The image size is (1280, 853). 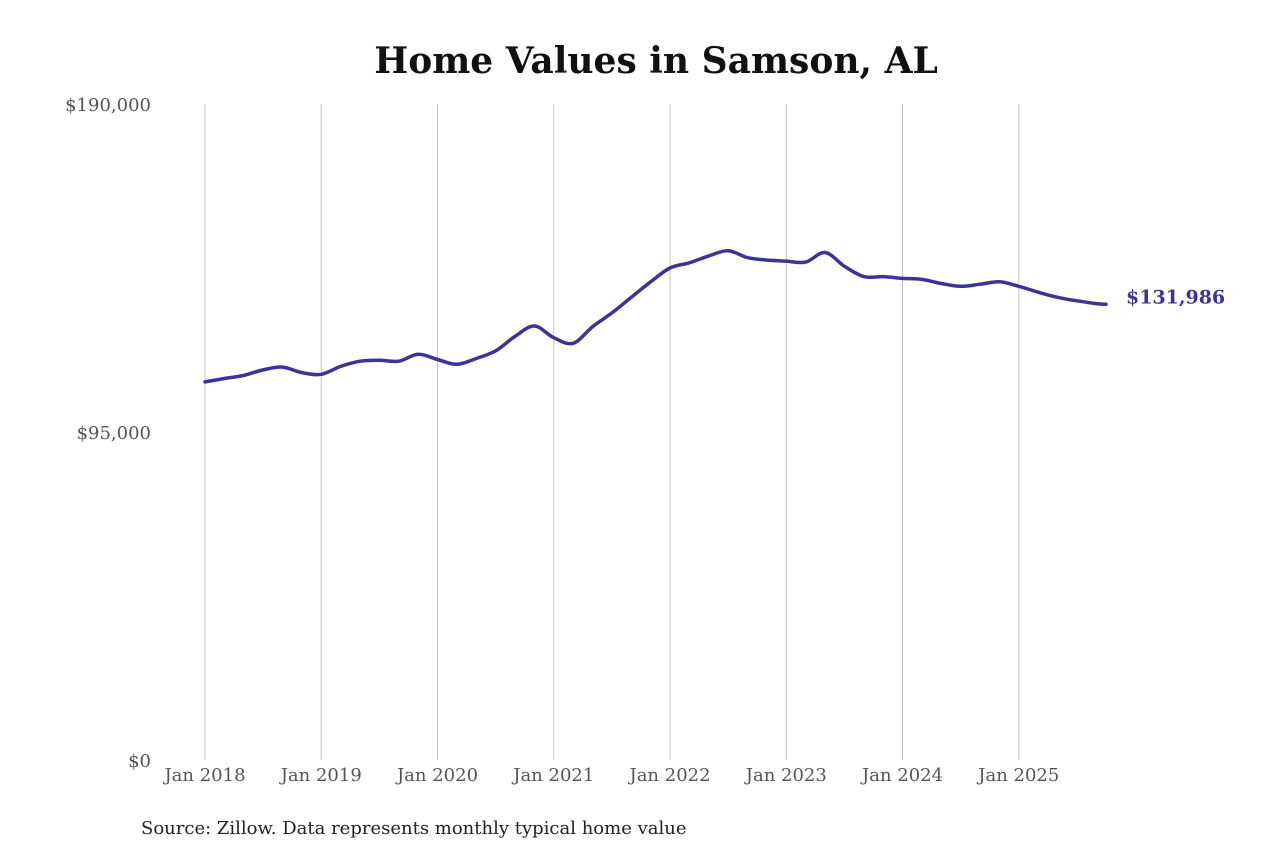 What do you see at coordinates (668, 775) in the screenshot?
I see `x-tick-label: Jan 2022` at bounding box center [668, 775].